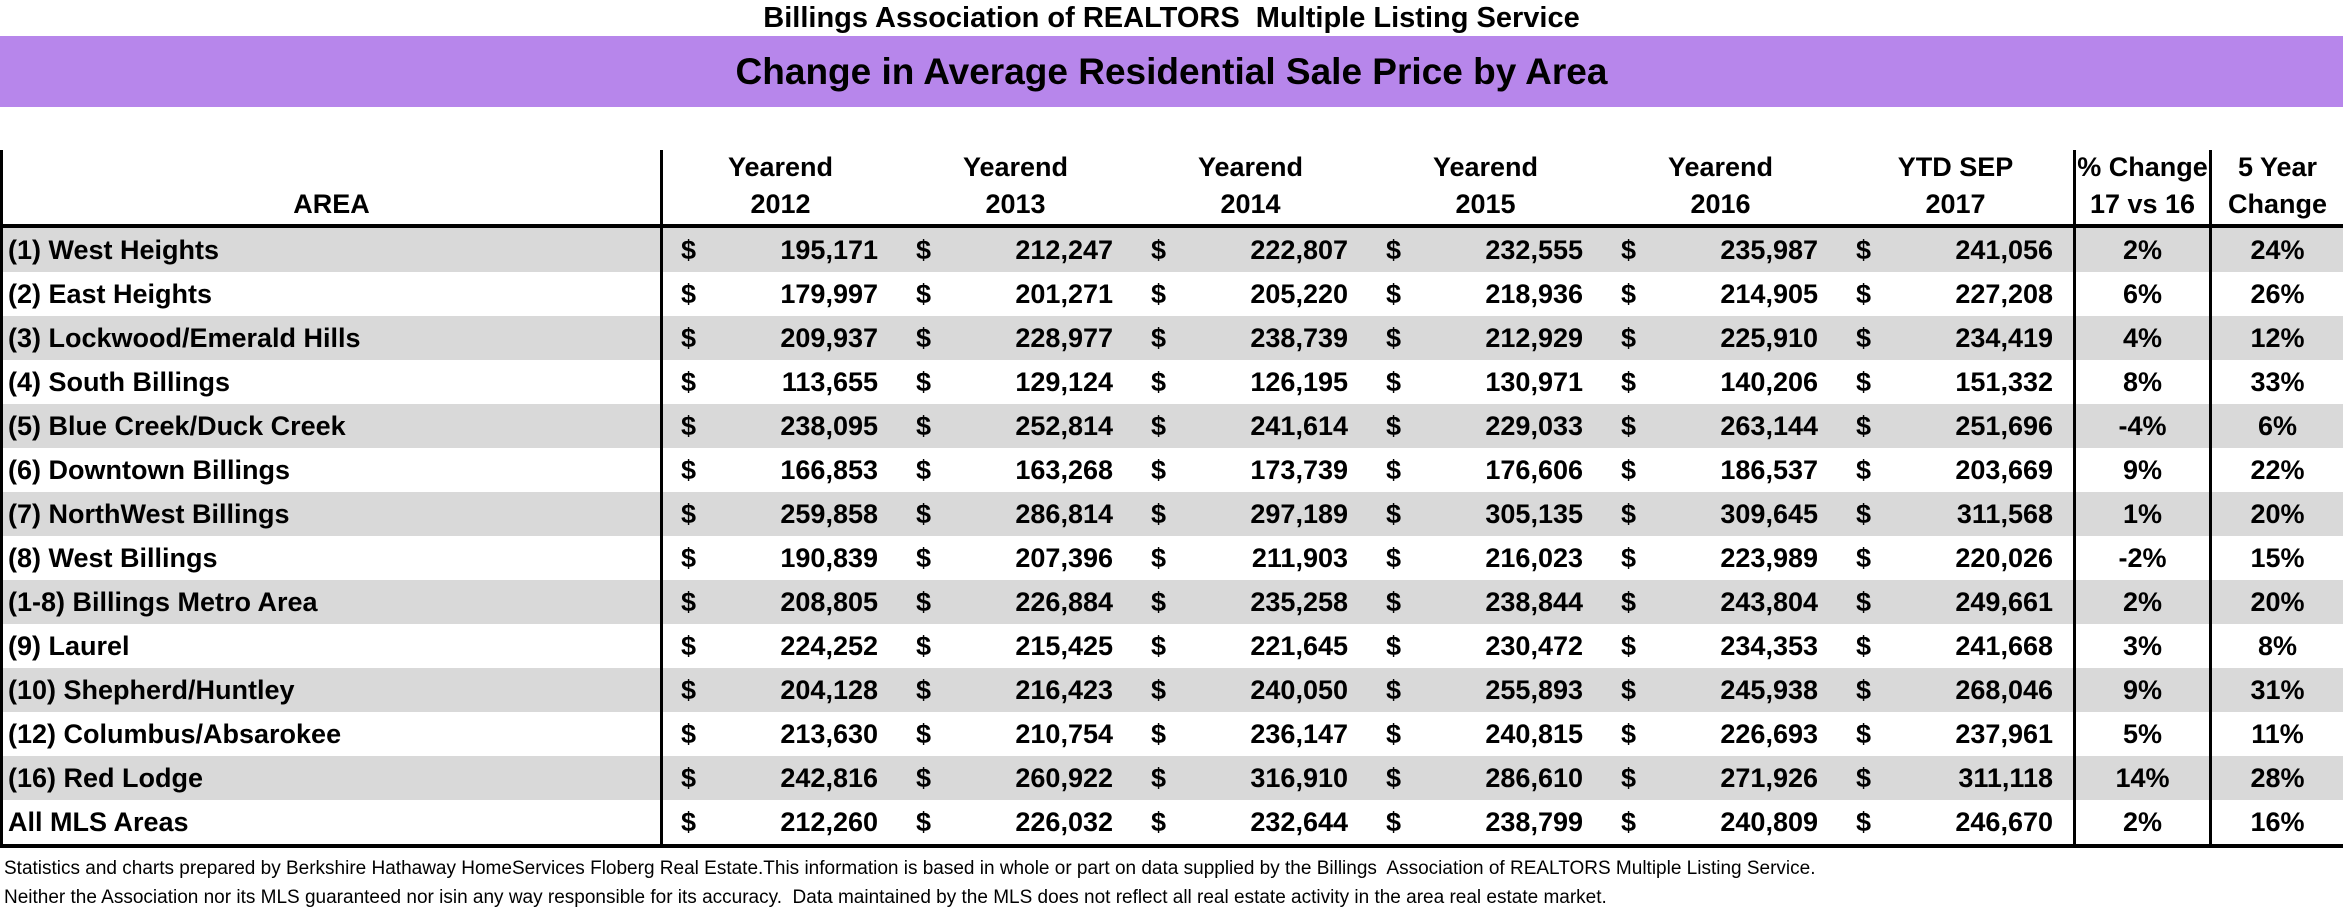  What do you see at coordinates (1015, 250) in the screenshot?
I see `price-cell: $212,247` at bounding box center [1015, 250].